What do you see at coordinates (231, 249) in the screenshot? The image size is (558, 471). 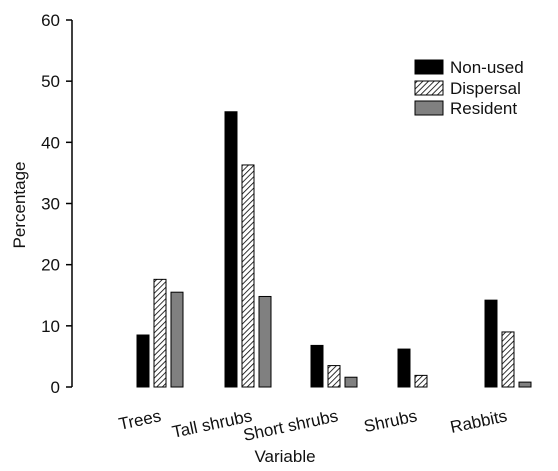 I see `bar-non-used-tall-shrubs` at bounding box center [231, 249].